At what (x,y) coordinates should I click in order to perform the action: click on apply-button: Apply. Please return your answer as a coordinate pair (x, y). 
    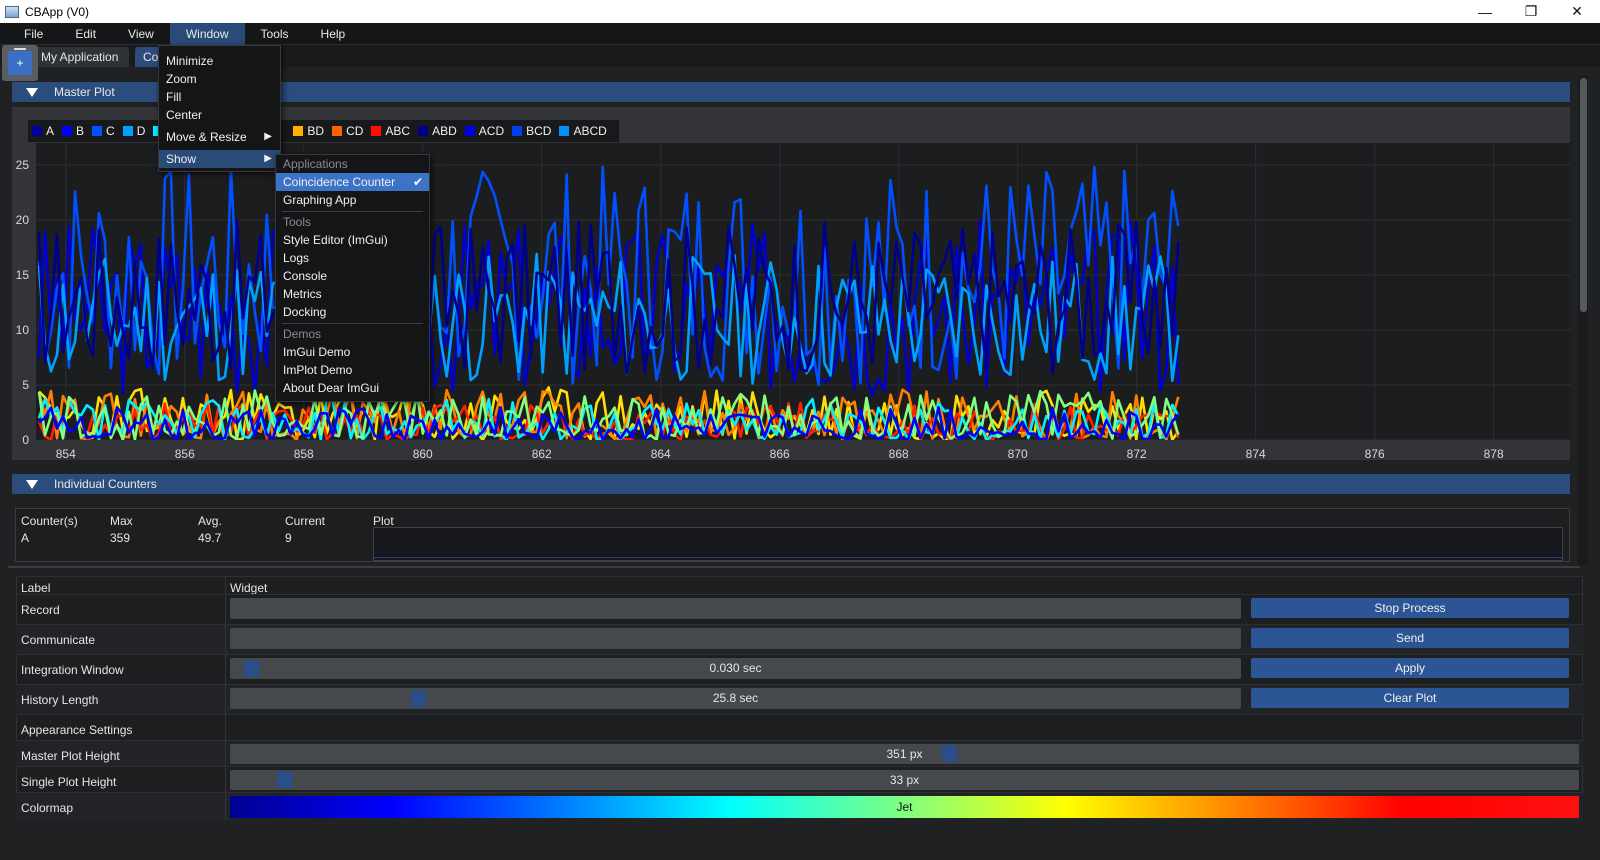
    Looking at the image, I should click on (1410, 668).